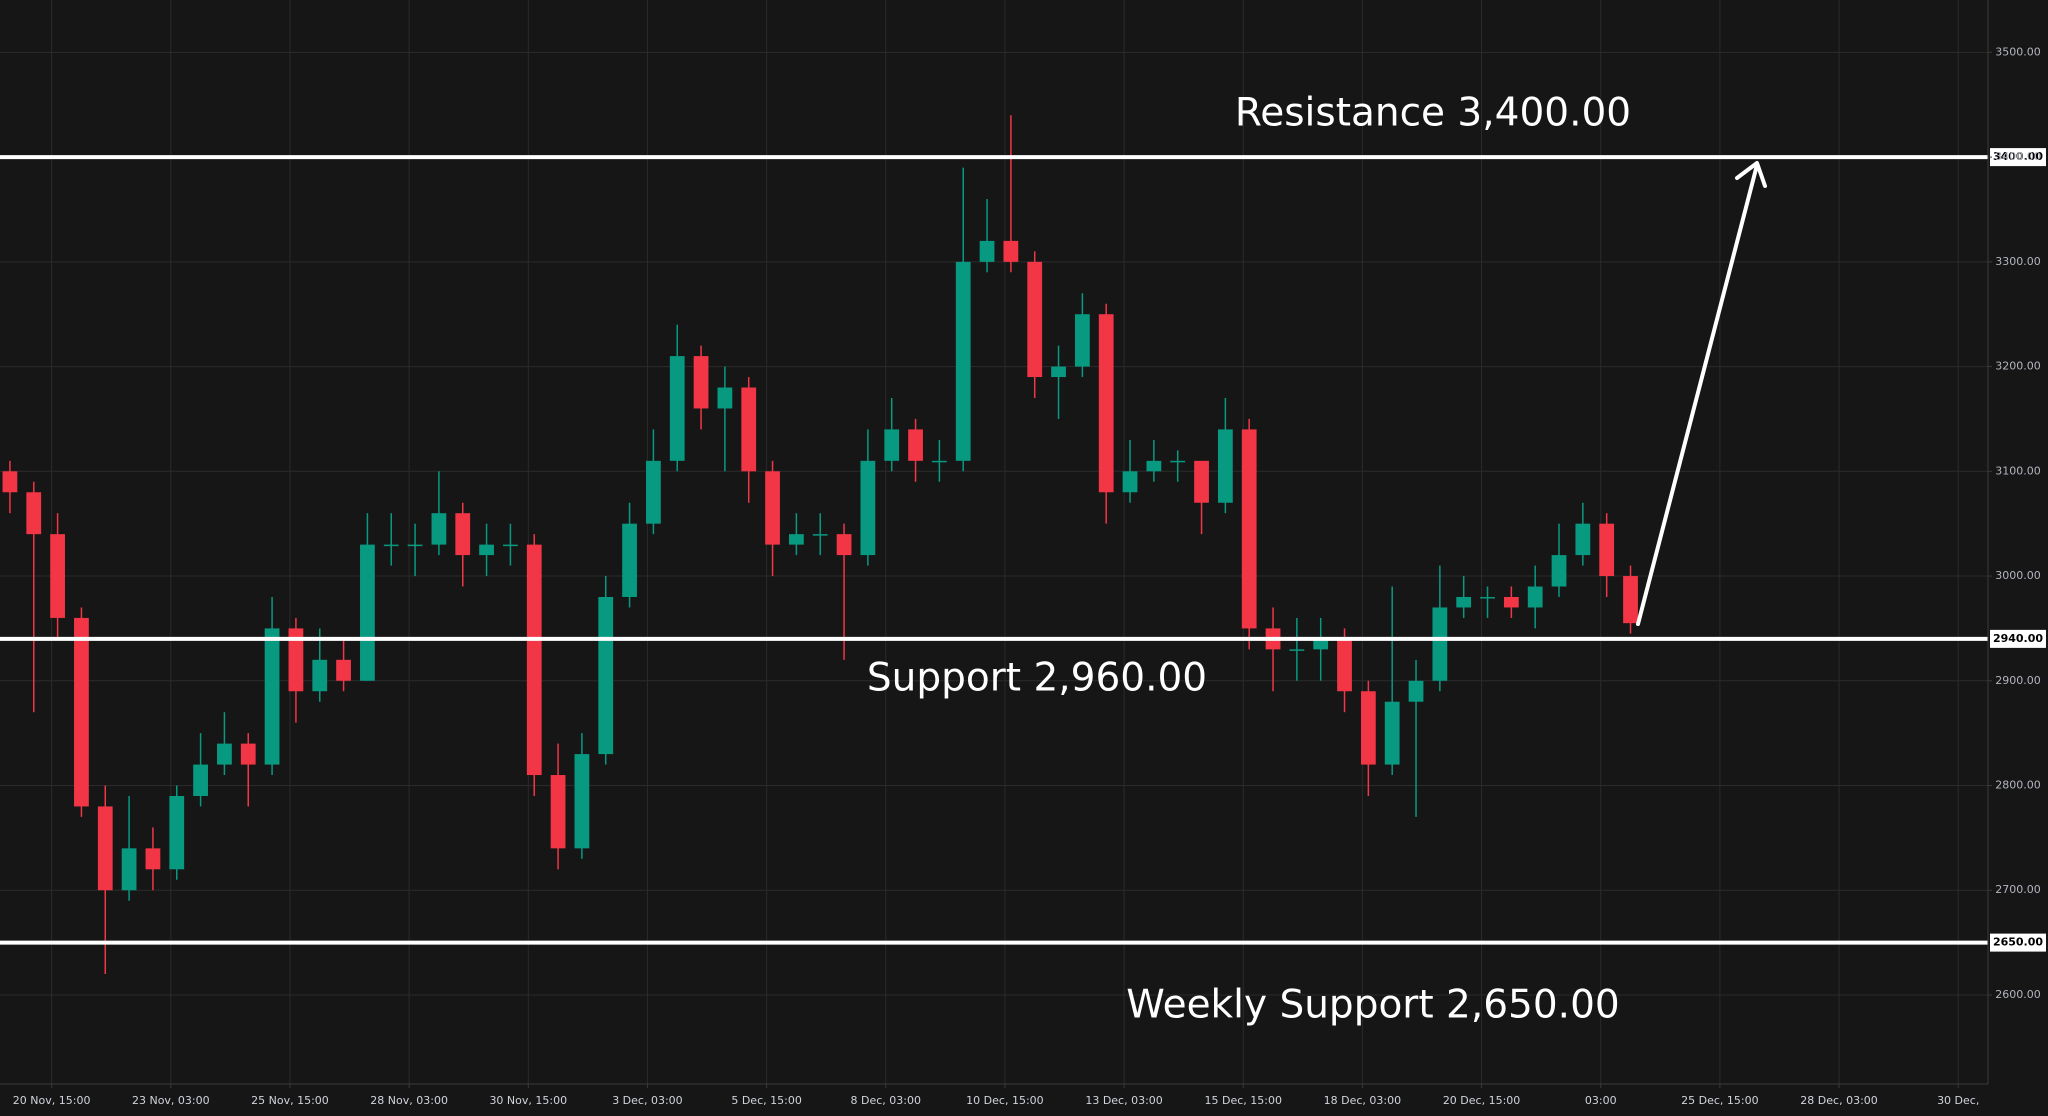 The height and width of the screenshot is (1116, 2048). What do you see at coordinates (171, 1100) in the screenshot?
I see `x-tick-label: 23 Nov, 03:00` at bounding box center [171, 1100].